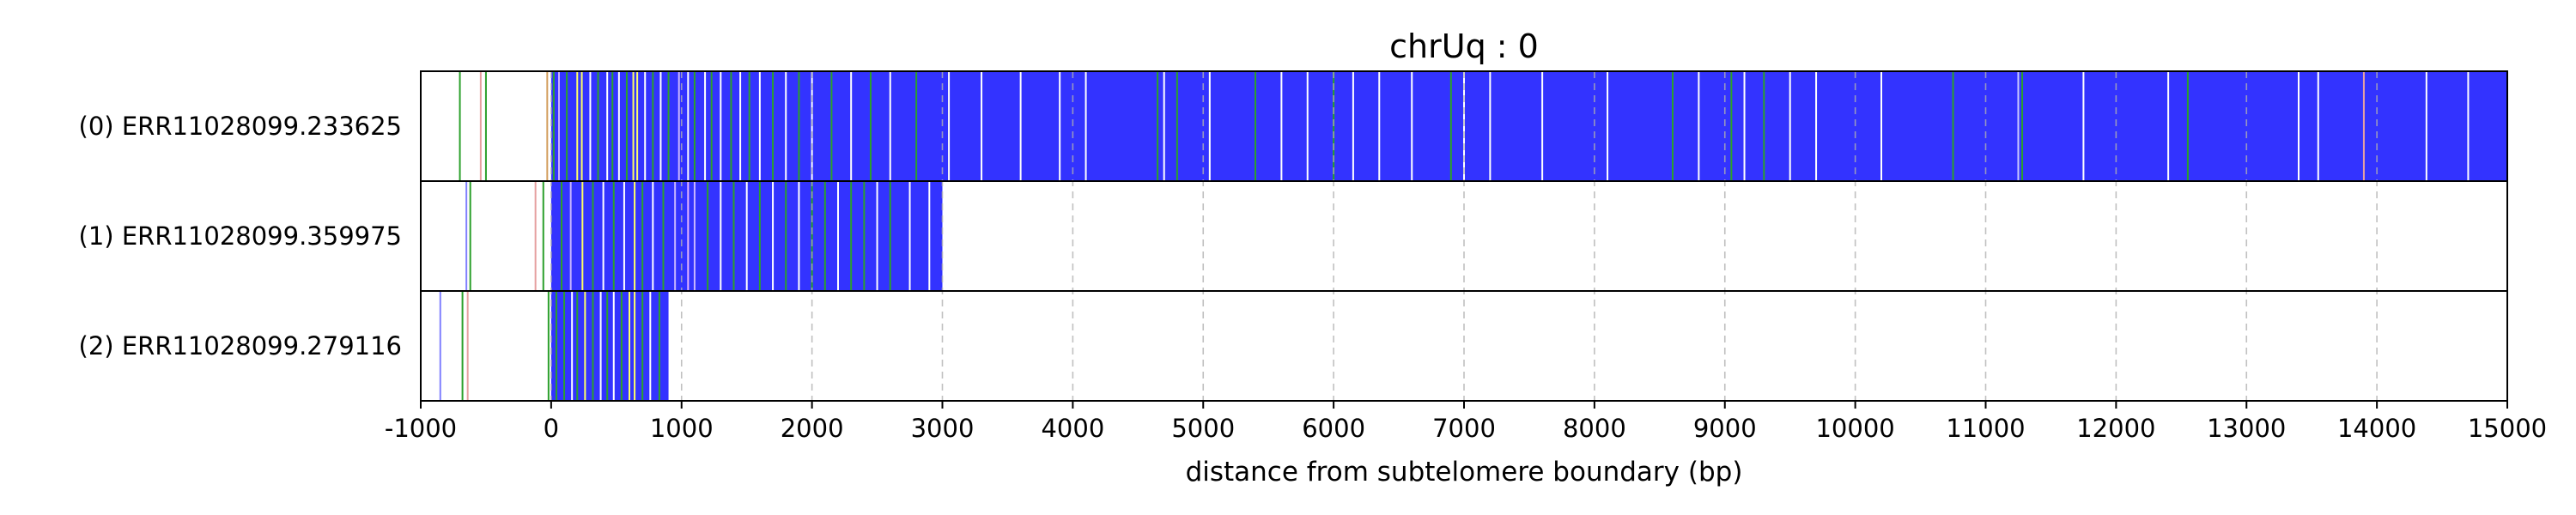  Describe the element at coordinates (1855, 428) in the screenshot. I see `x-tick-label: 10000` at that location.